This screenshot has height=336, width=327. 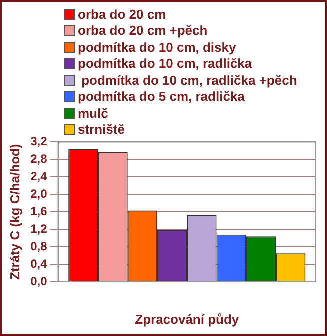 What do you see at coordinates (39, 193) in the screenshot?
I see `y-tick-label: 2,0` at bounding box center [39, 193].